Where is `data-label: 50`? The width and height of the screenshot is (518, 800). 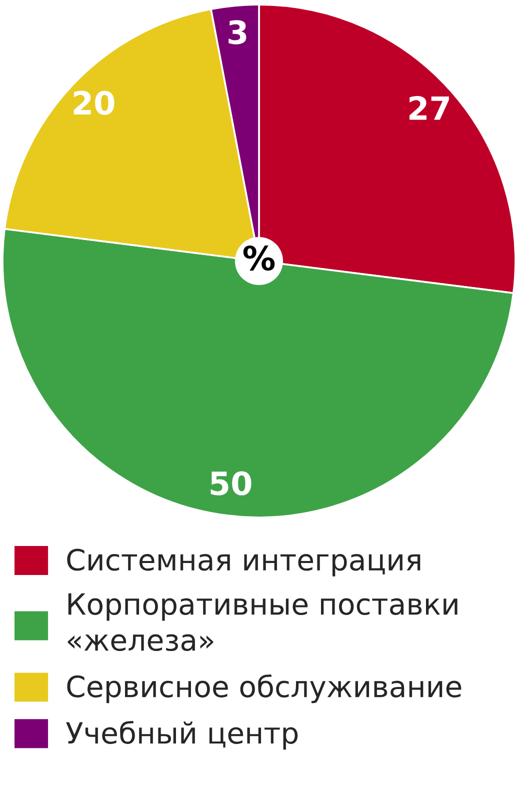 data-label: 50 is located at coordinates (231, 483).